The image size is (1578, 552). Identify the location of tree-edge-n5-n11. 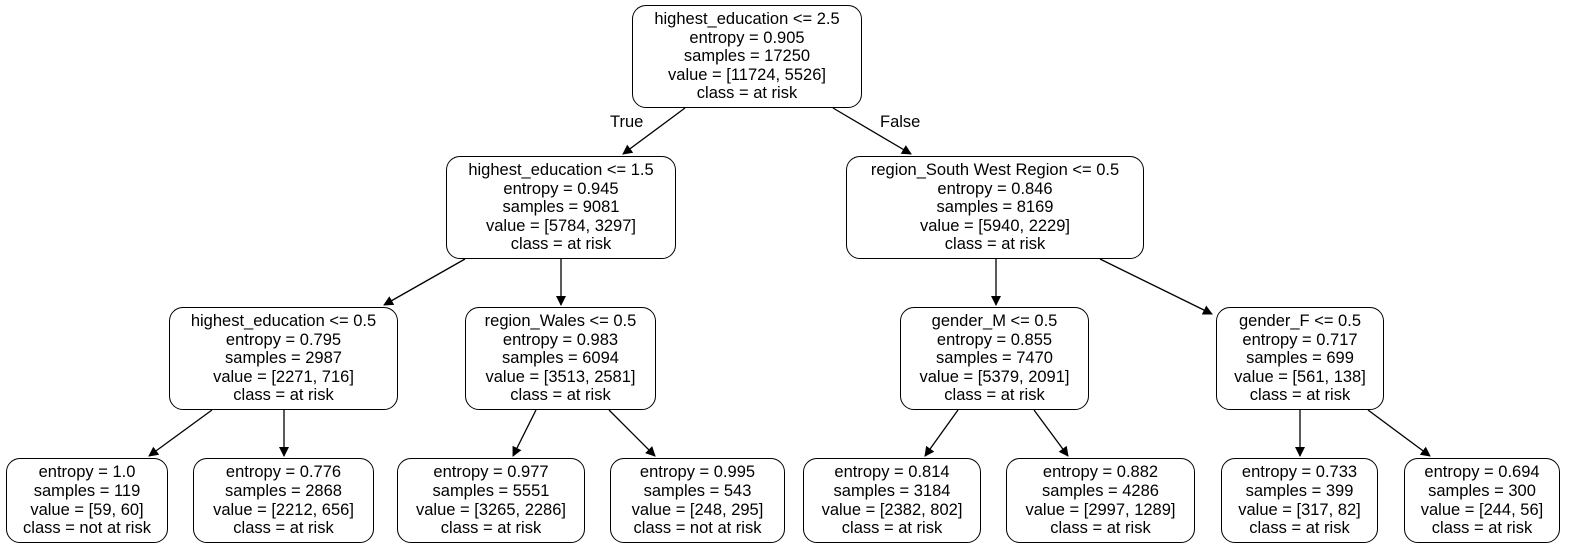
(941, 433).